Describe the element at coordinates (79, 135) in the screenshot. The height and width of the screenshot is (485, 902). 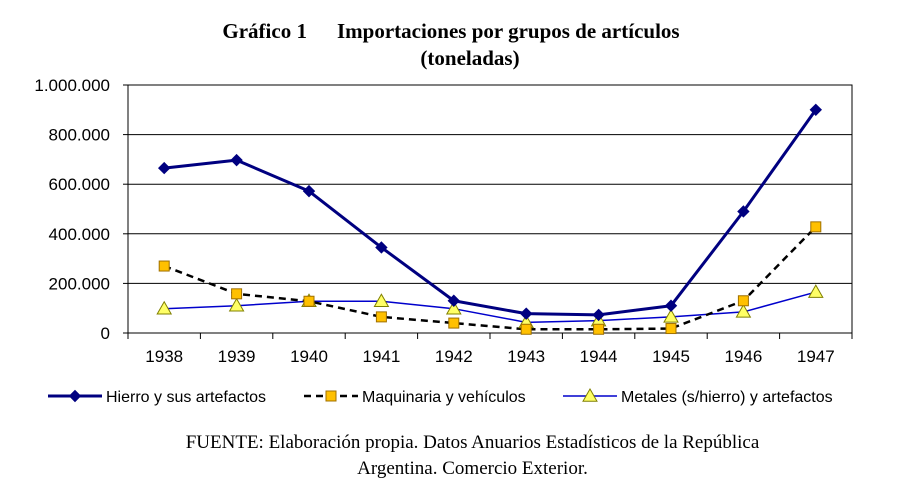
I see `y-tick-label: 800.000` at that location.